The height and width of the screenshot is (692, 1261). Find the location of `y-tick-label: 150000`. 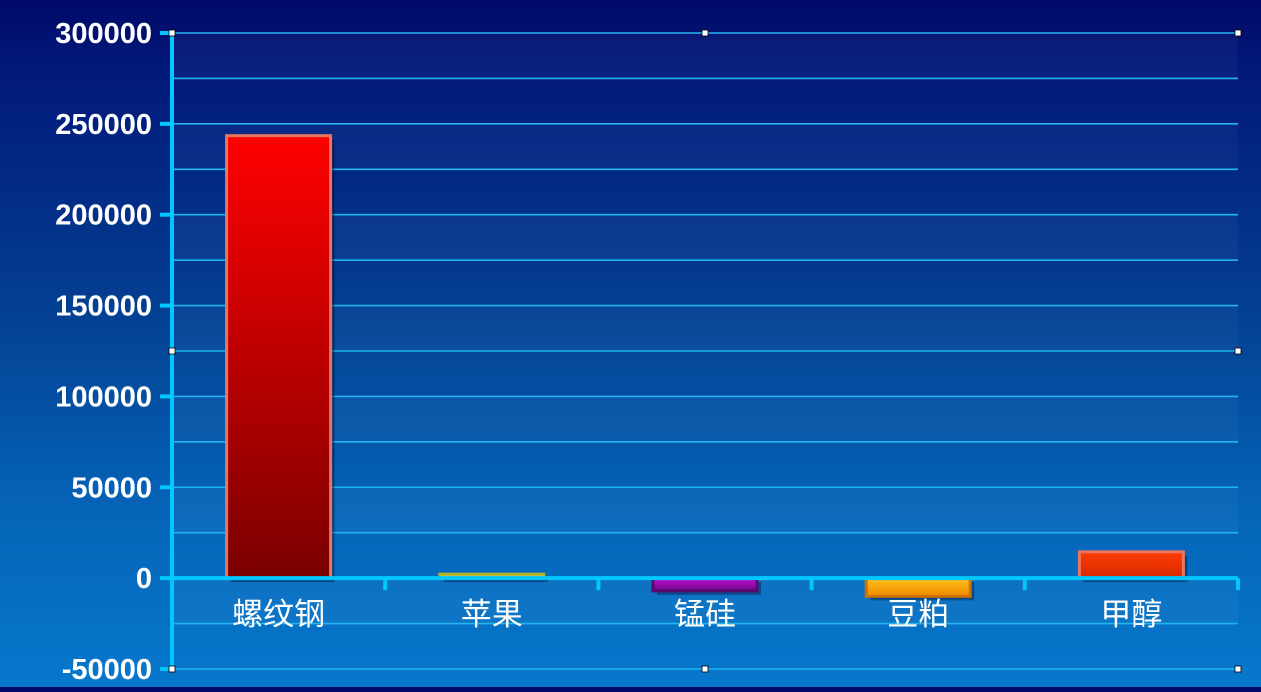

y-tick-label: 150000 is located at coordinates (103, 307).